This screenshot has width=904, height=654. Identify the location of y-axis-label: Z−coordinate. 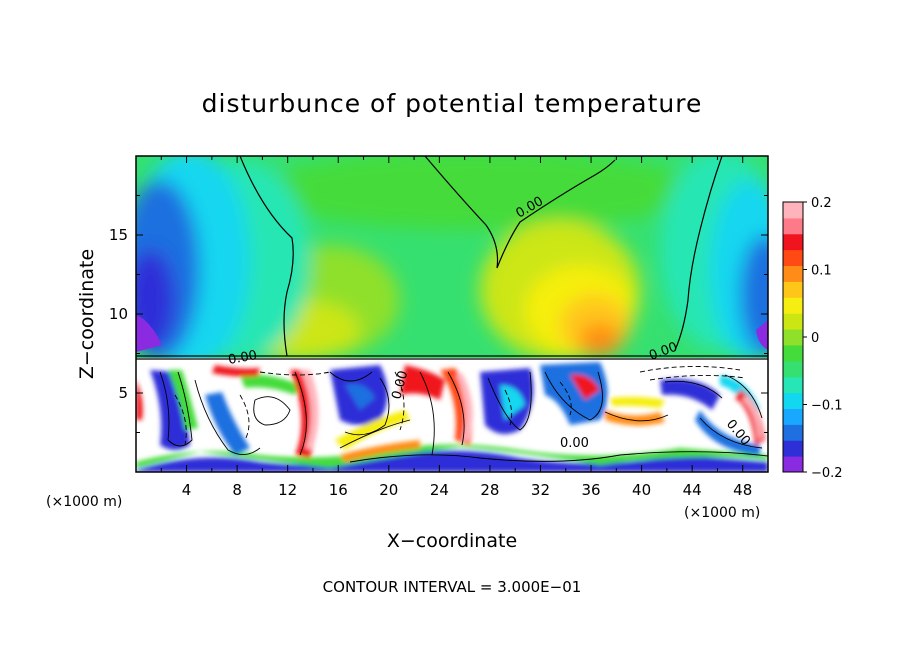
(87, 314).